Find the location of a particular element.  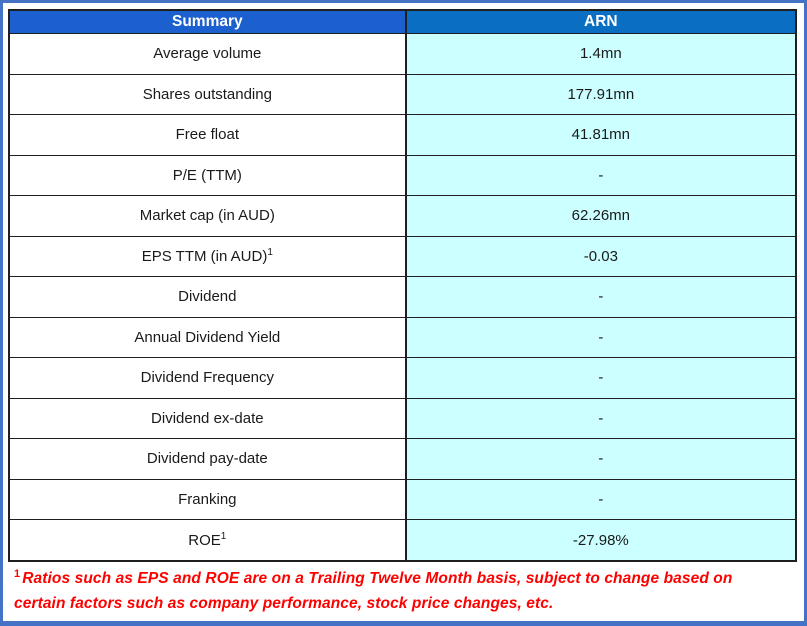

summary-column-header: Summary is located at coordinates (207, 21).